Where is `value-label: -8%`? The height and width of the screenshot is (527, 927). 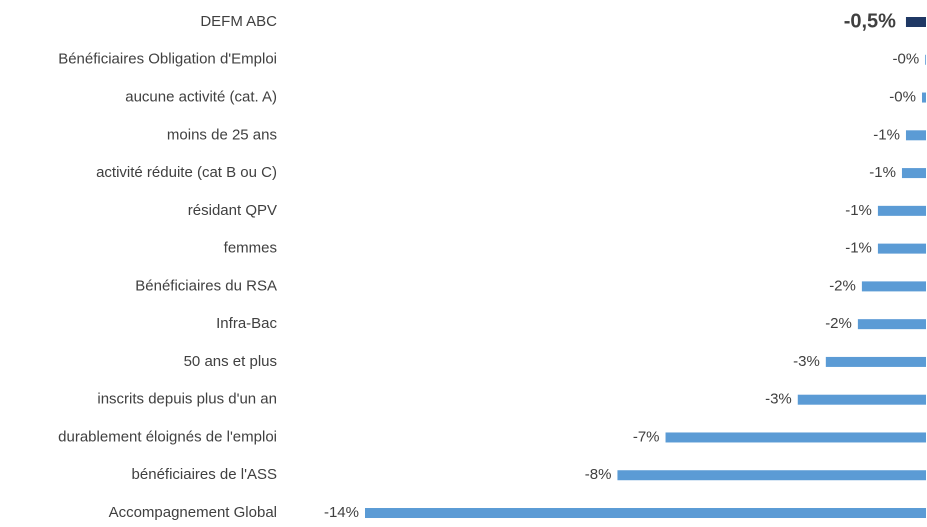 value-label: -8% is located at coordinates (598, 474).